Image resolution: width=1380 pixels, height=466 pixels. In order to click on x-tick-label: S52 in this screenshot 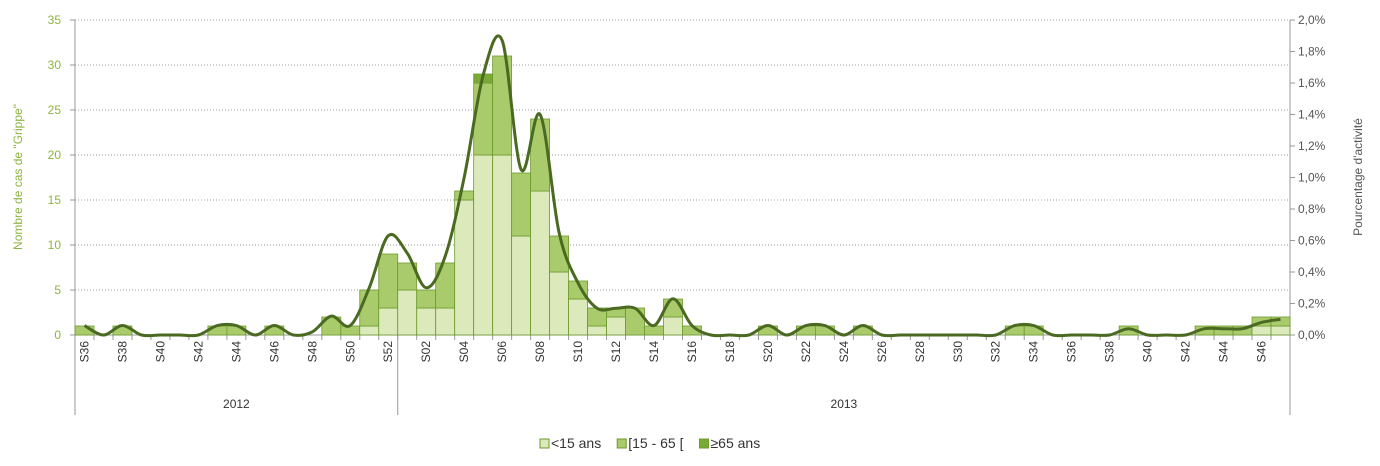, I will do `click(388, 352)`.